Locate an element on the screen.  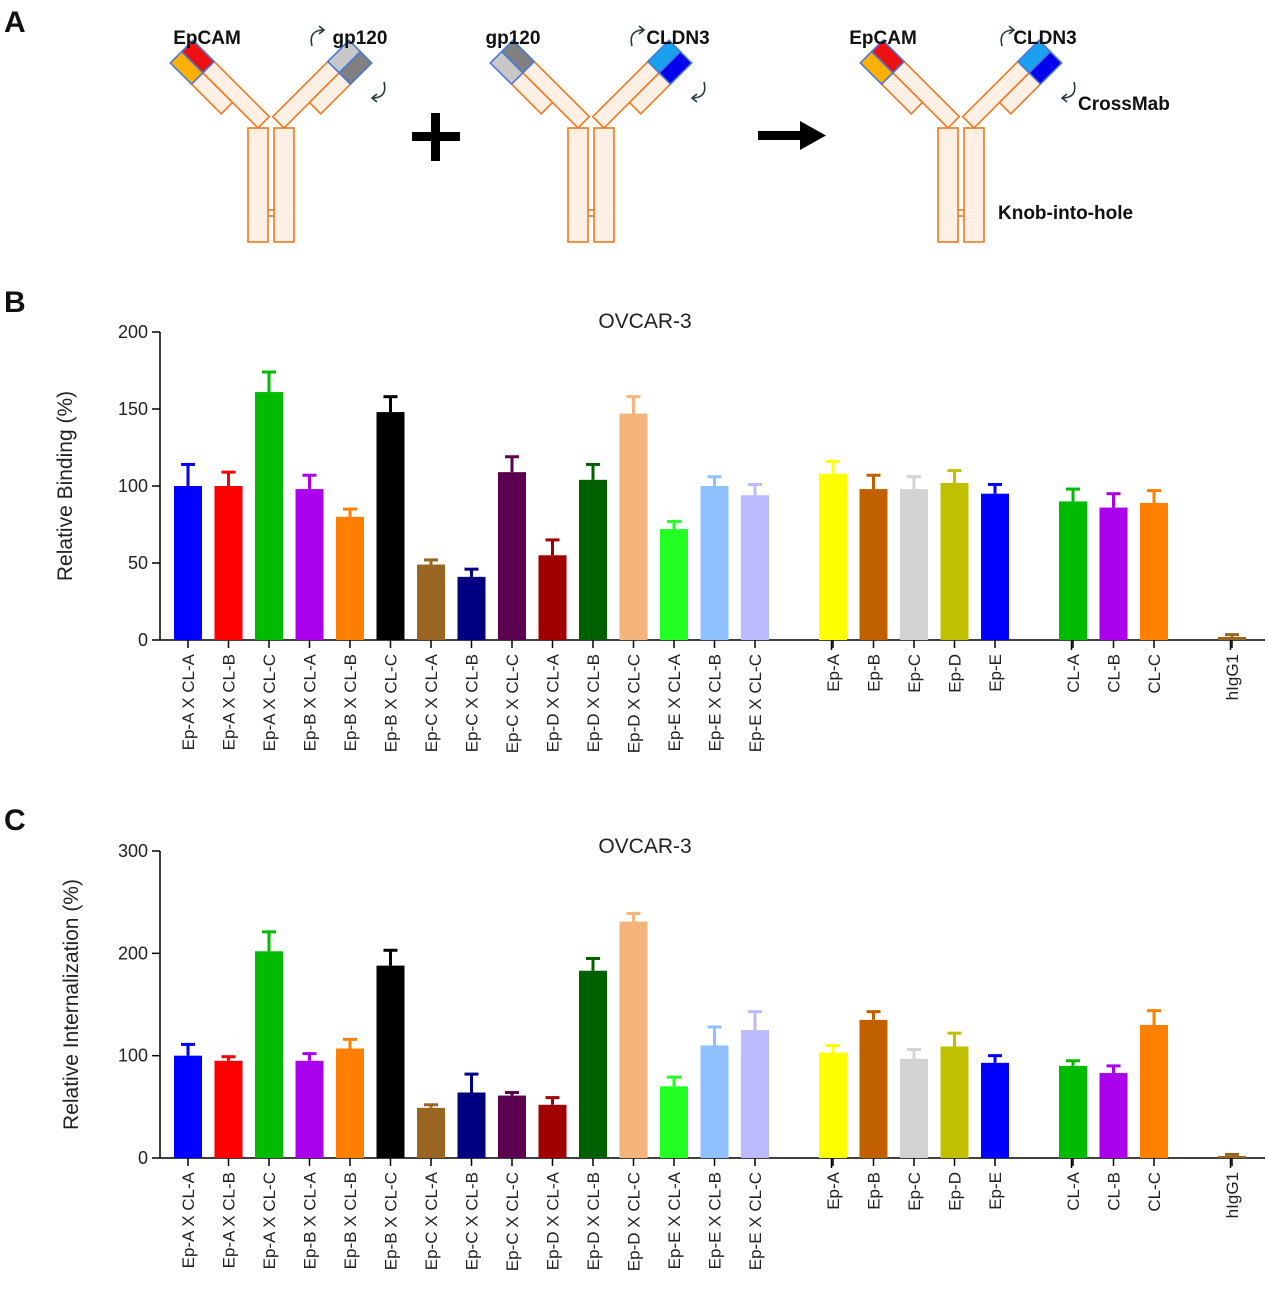
arrow is located at coordinates (792, 135).